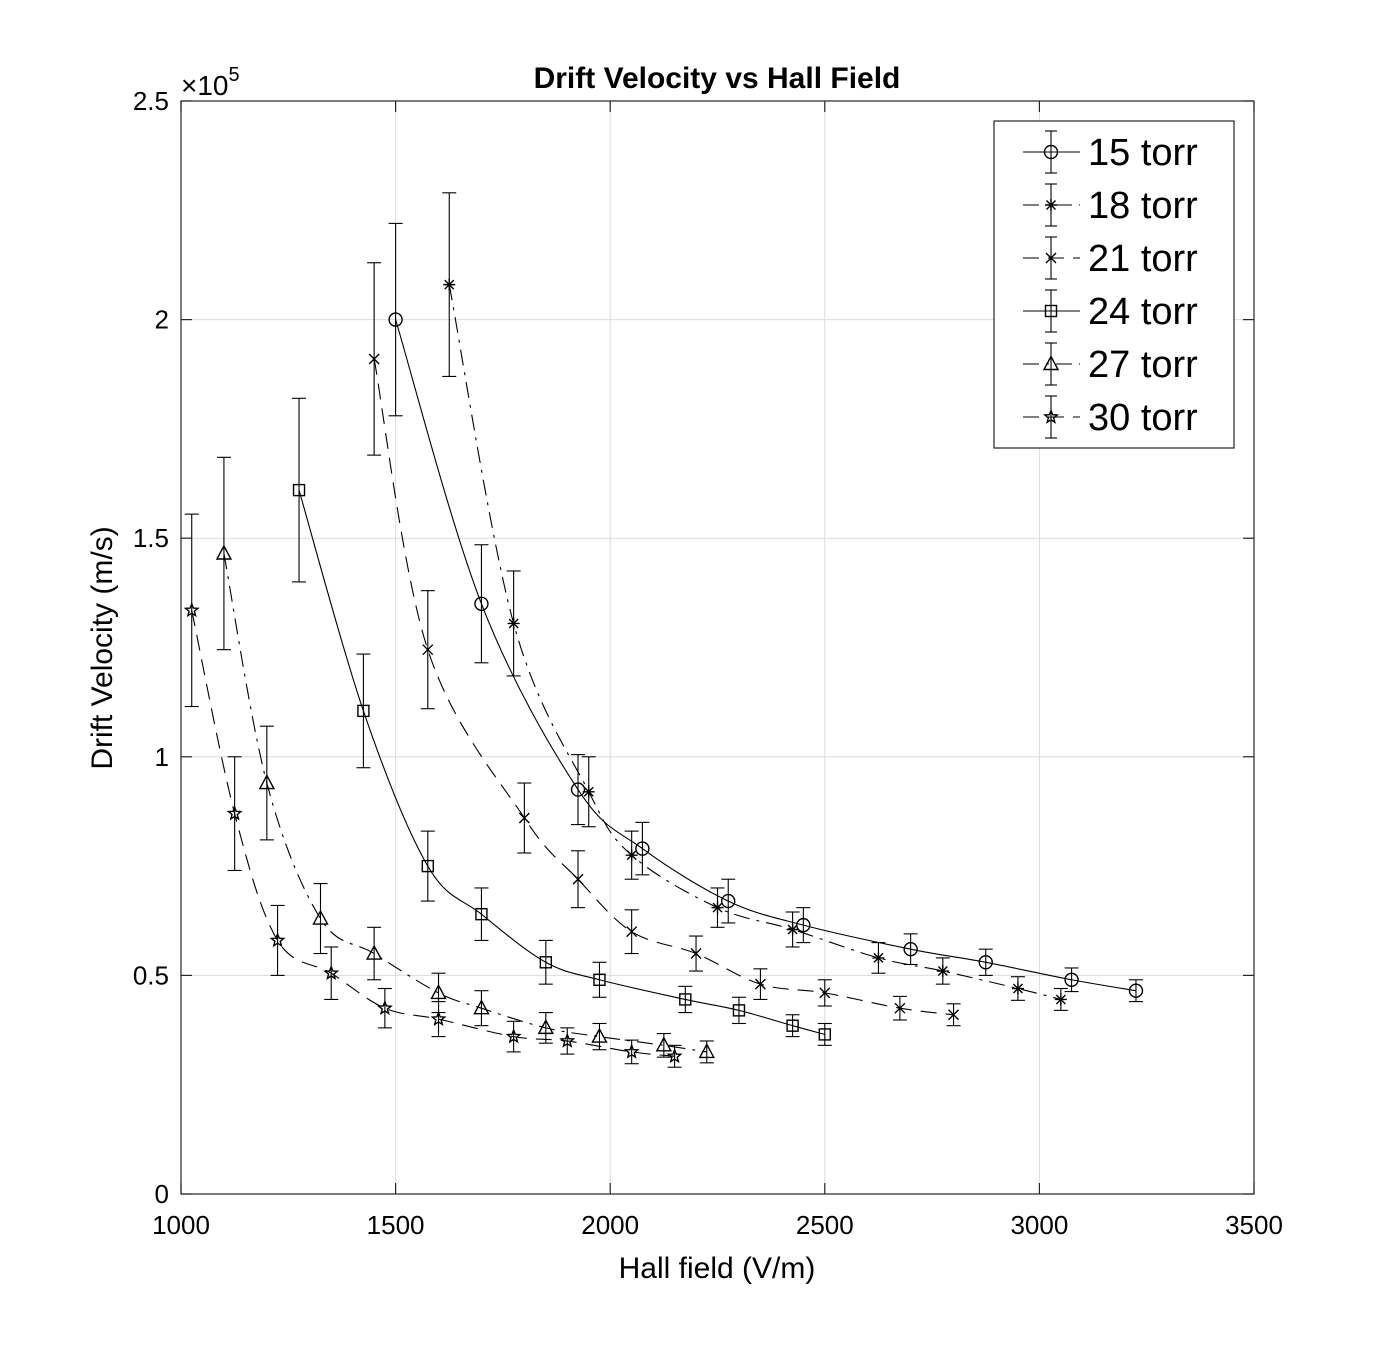 This screenshot has width=1386, height=1347. What do you see at coordinates (610, 1225) in the screenshot?
I see `x-tick-label: 2000` at bounding box center [610, 1225].